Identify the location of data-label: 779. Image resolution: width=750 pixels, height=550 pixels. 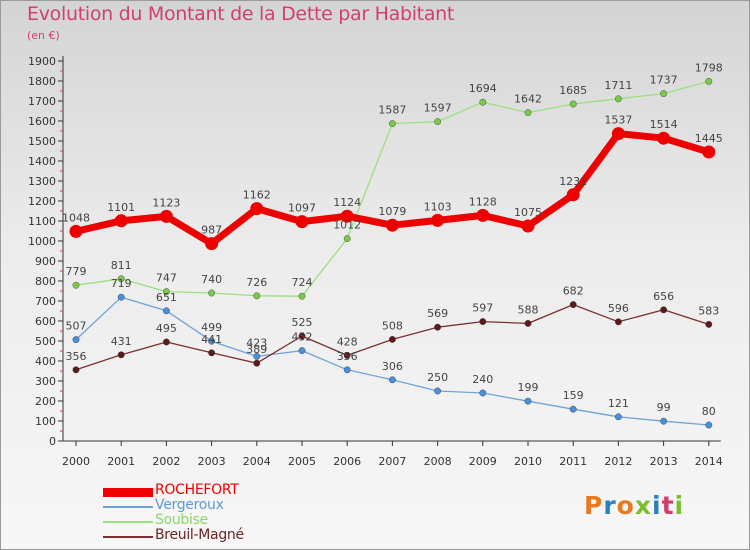
(76, 271).